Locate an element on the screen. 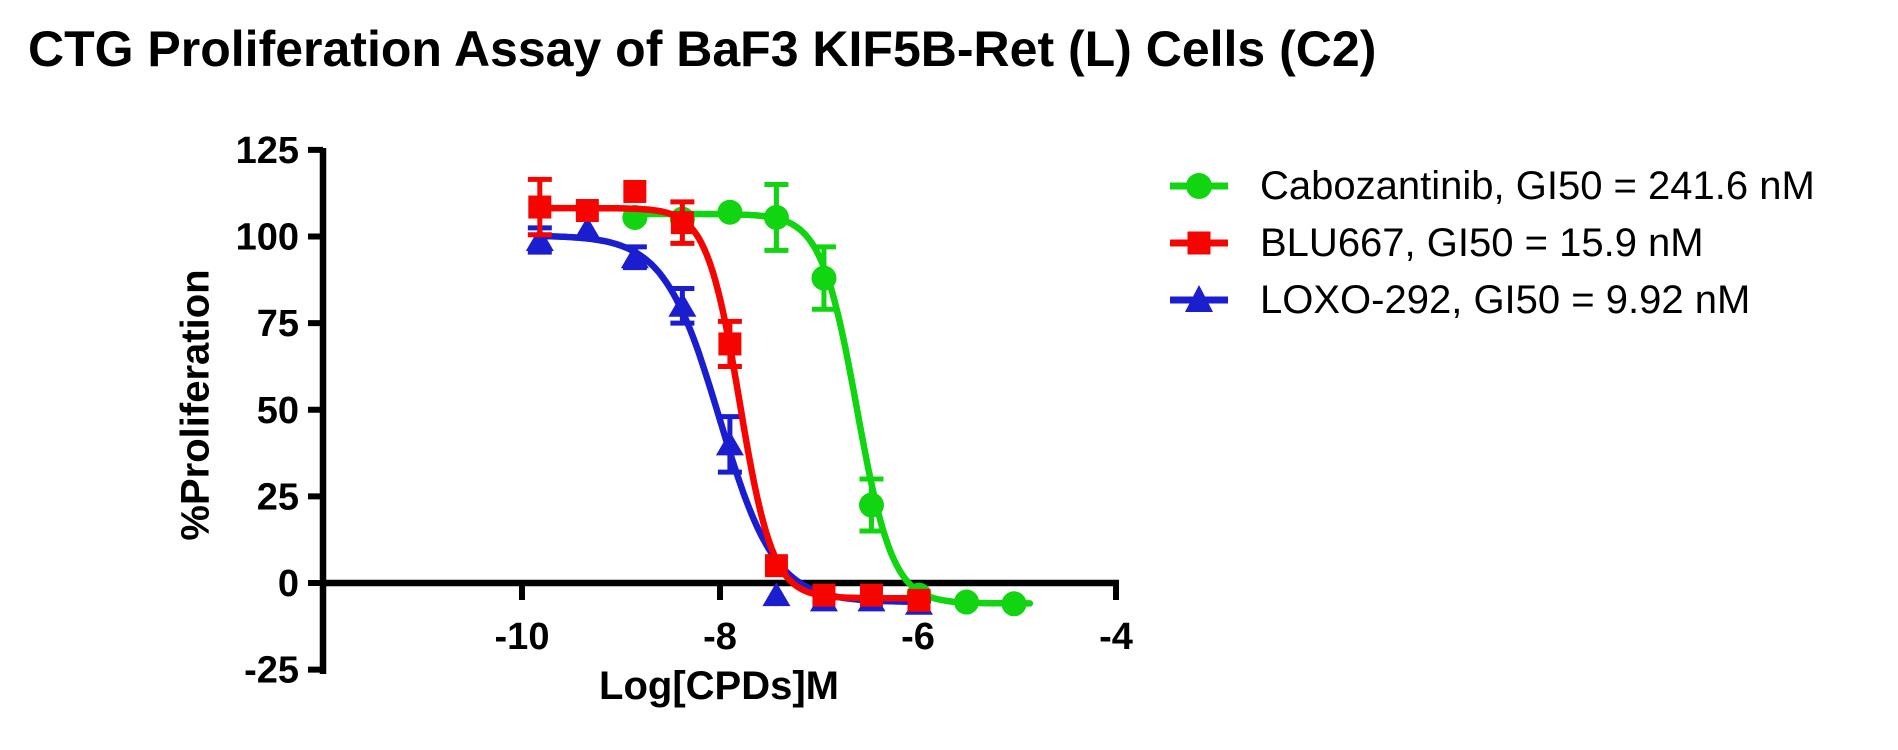 This screenshot has height=750, width=1898. svg-text: 50 is located at coordinates (278, 411).